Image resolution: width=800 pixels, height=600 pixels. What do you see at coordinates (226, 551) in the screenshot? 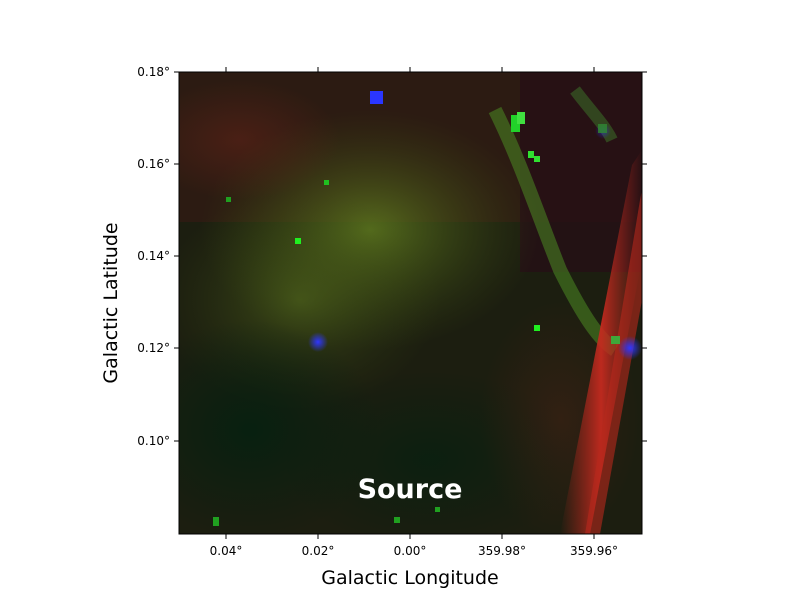
I see `x-tick-label: 0.04°` at bounding box center [226, 551].